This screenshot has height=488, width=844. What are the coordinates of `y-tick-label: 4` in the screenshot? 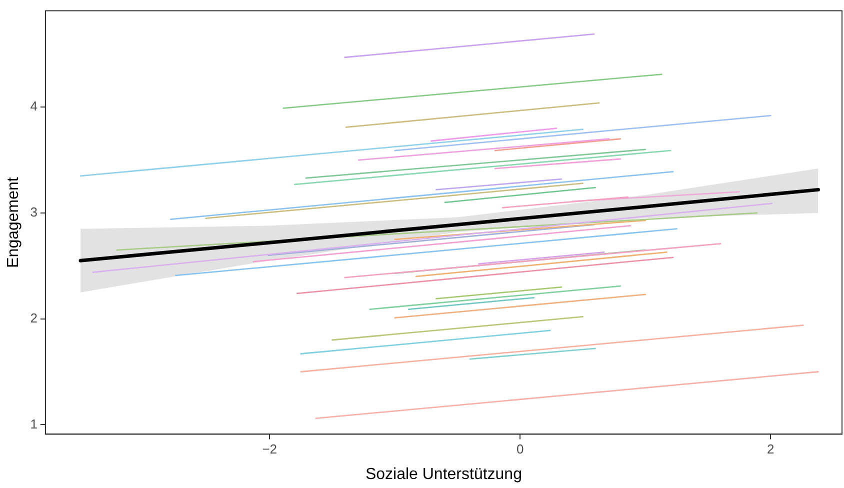 It's located at (34, 106).